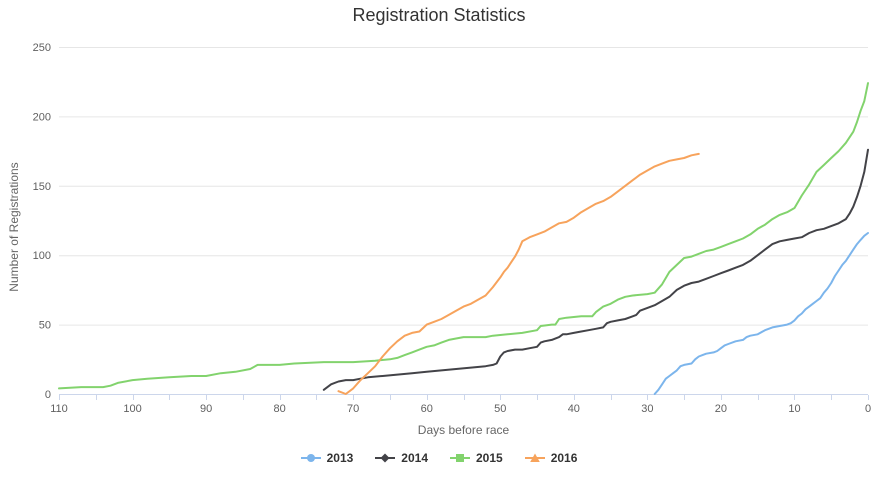 This screenshot has width=878, height=478. I want to click on series-line-2013, so click(761, 313).